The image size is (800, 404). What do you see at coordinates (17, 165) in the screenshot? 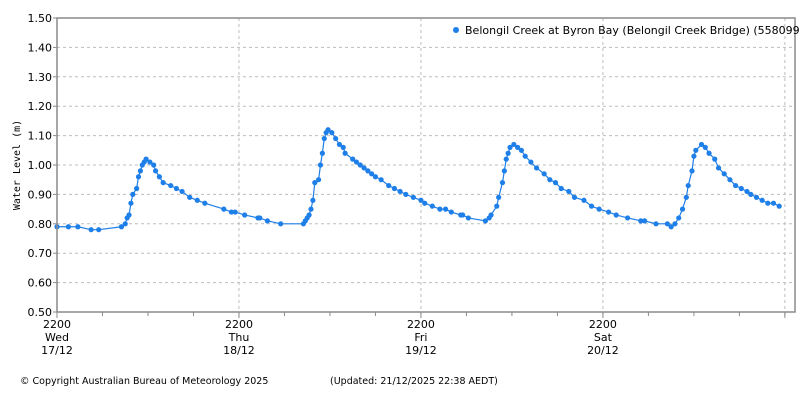
I see `y-axis-label: Water Level (m)` at bounding box center [17, 165].